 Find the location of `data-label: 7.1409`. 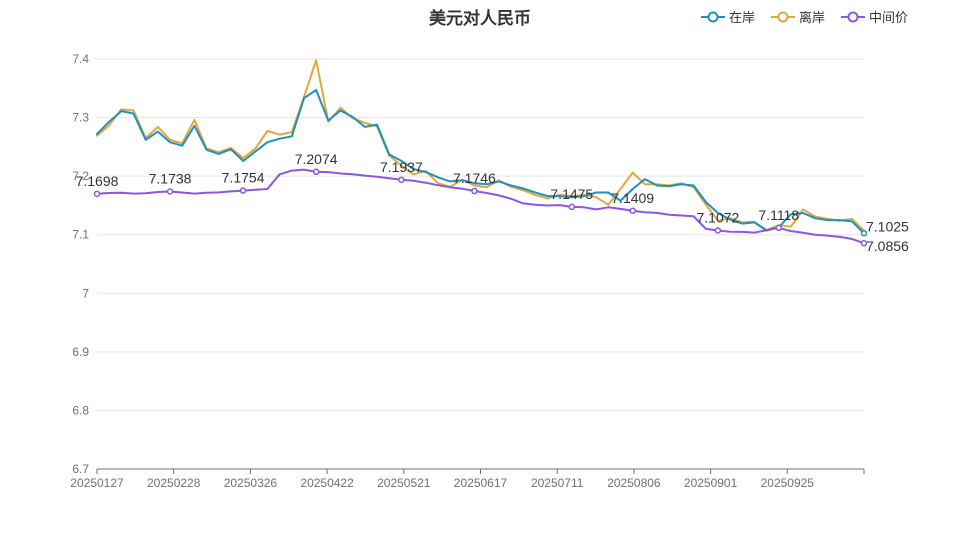

data-label: 7.1409 is located at coordinates (632, 198).